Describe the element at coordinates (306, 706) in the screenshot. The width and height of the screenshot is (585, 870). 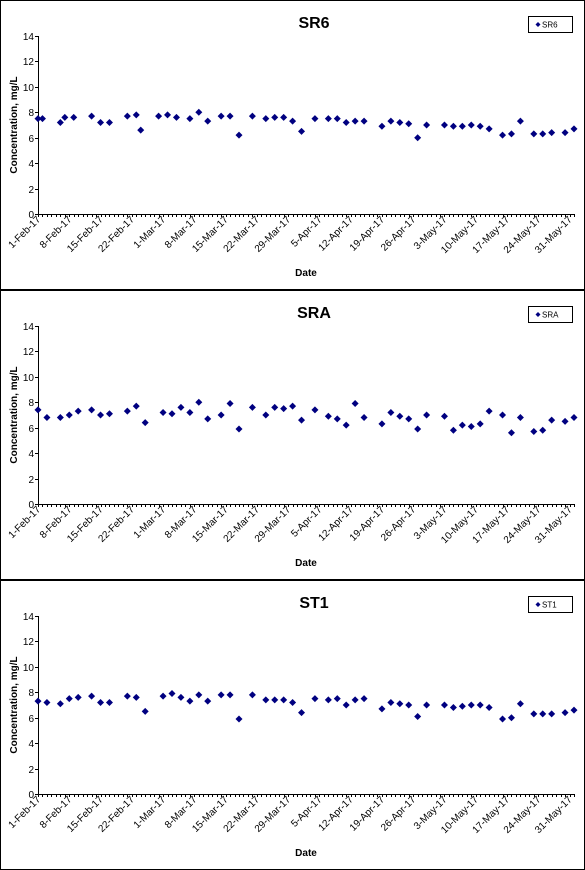
I see `data-series-st1` at that location.